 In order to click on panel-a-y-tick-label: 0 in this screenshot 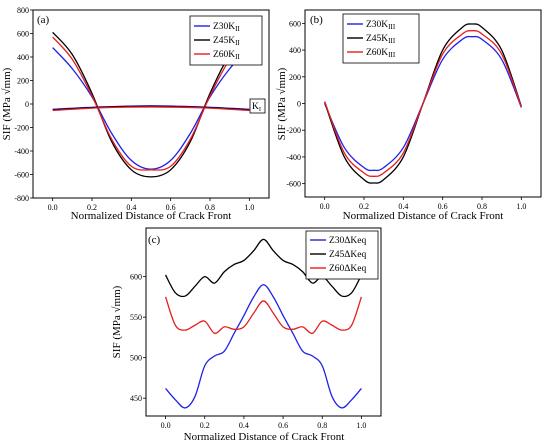, I will do `click(27, 104)`.